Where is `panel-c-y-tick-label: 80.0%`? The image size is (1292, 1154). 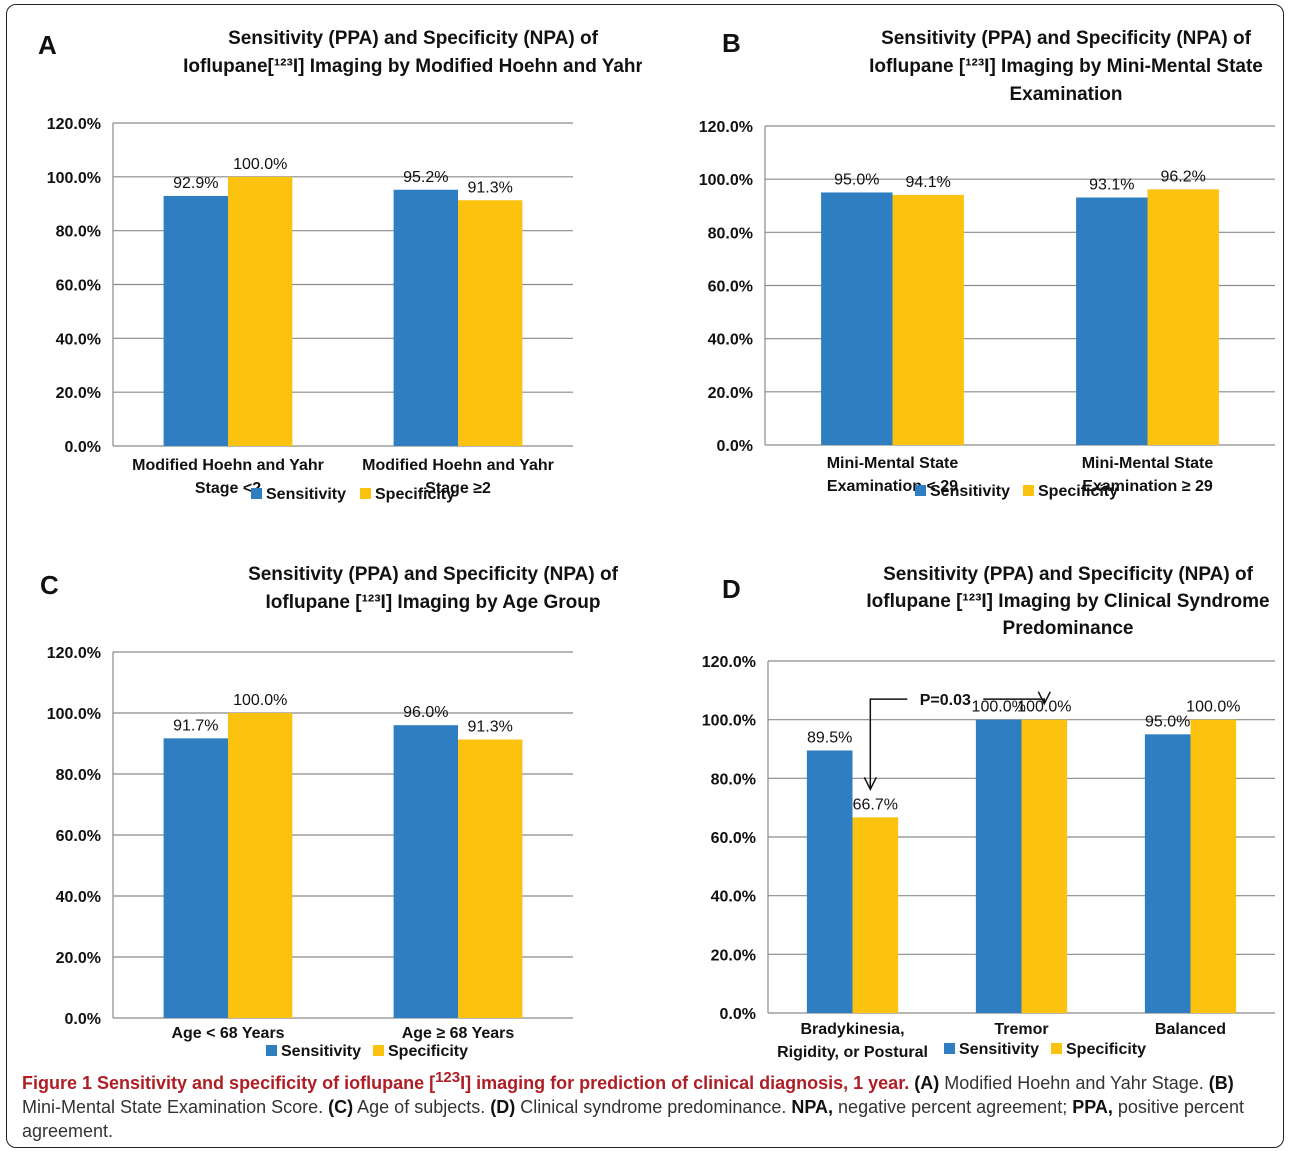
panel-c-y-tick-label: 80.0% is located at coordinates (78, 775).